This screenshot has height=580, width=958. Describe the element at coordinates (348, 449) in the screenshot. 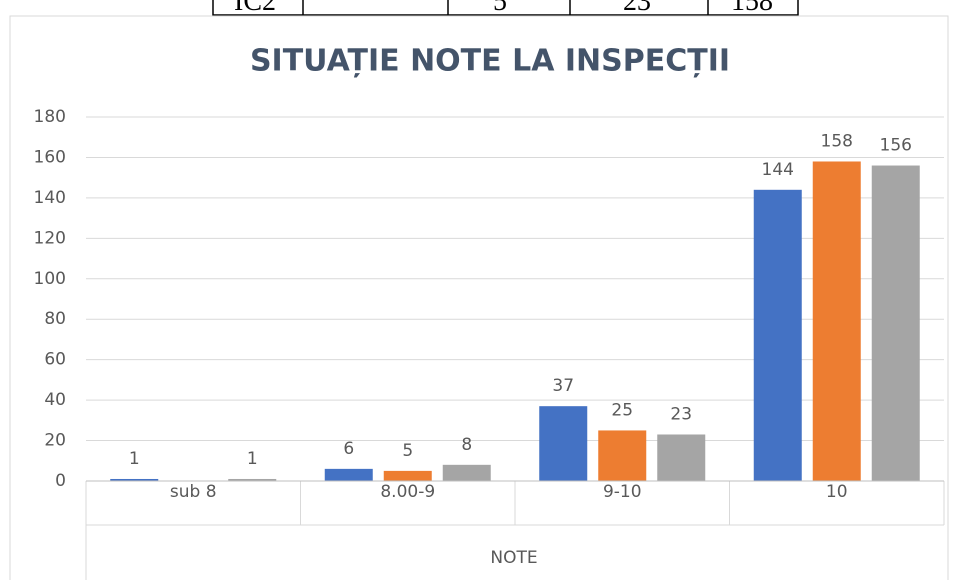

I see `data-label: 6` at that location.